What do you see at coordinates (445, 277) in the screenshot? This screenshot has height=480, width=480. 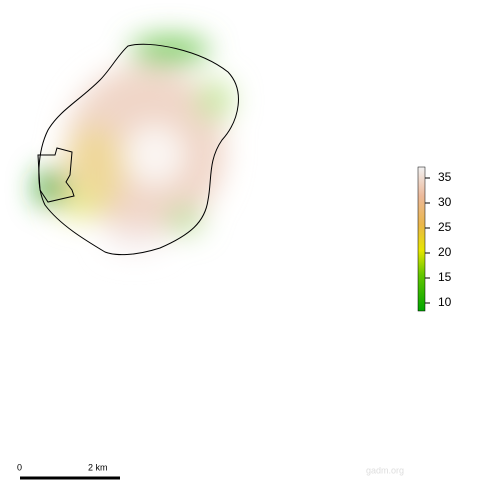 I see `legend-tick-label: 15` at bounding box center [445, 277].